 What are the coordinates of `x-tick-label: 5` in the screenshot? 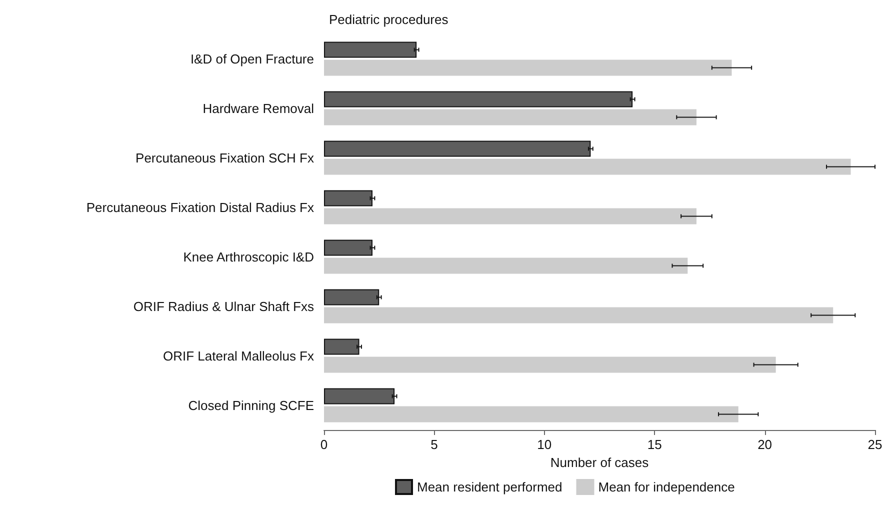 It's located at (434, 444).